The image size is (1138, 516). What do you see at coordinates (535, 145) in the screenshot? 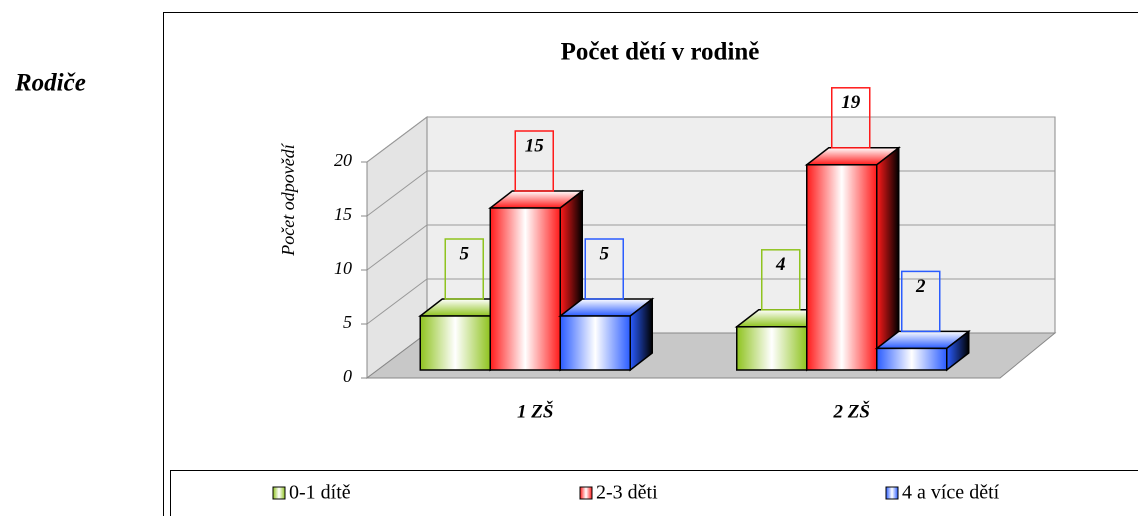
I see `data-label: 15` at bounding box center [535, 145].